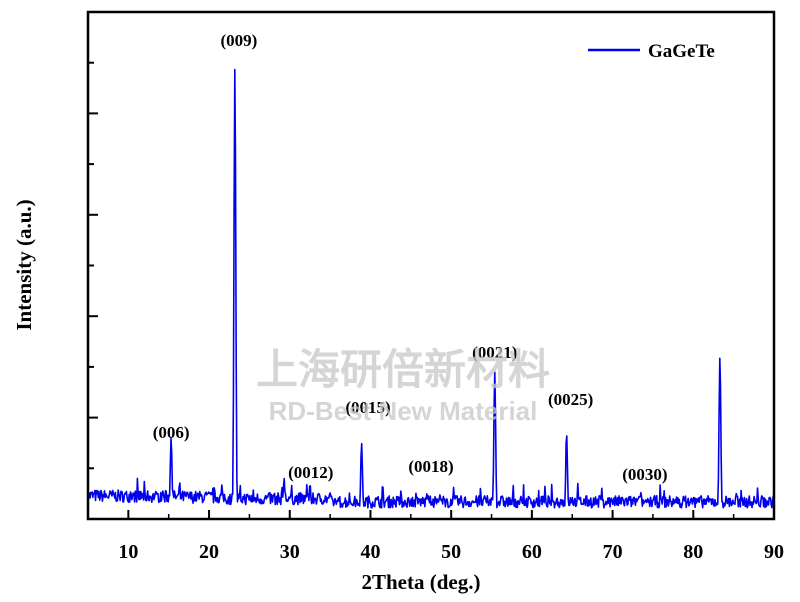  Describe the element at coordinates (367, 407) in the screenshot. I see `peak-label: (0015)` at that location.